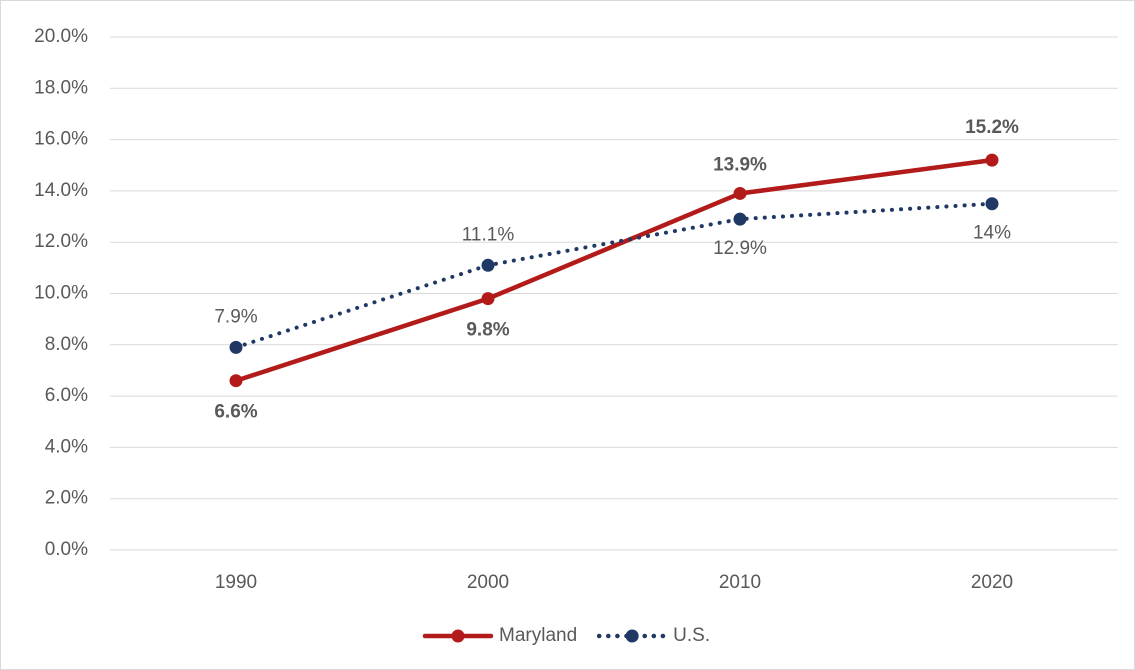 This screenshot has width=1135, height=670. What do you see at coordinates (61, 36) in the screenshot?
I see `y-tick-label: 20.0%` at bounding box center [61, 36].